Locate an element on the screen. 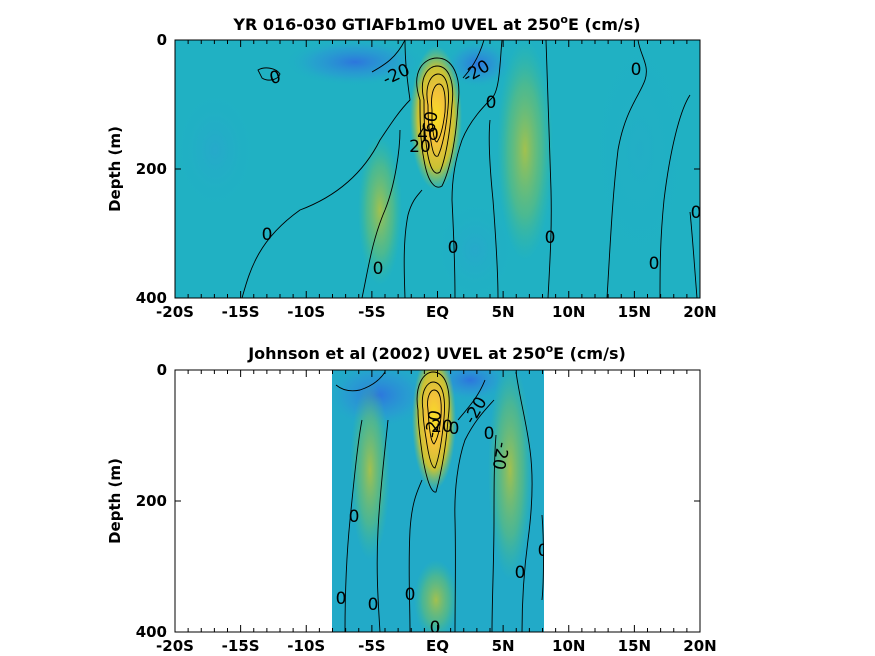 Image resolution: width=875 pixels, height=656 pixels. top-contour-zero-loop is located at coordinates (269, 74).